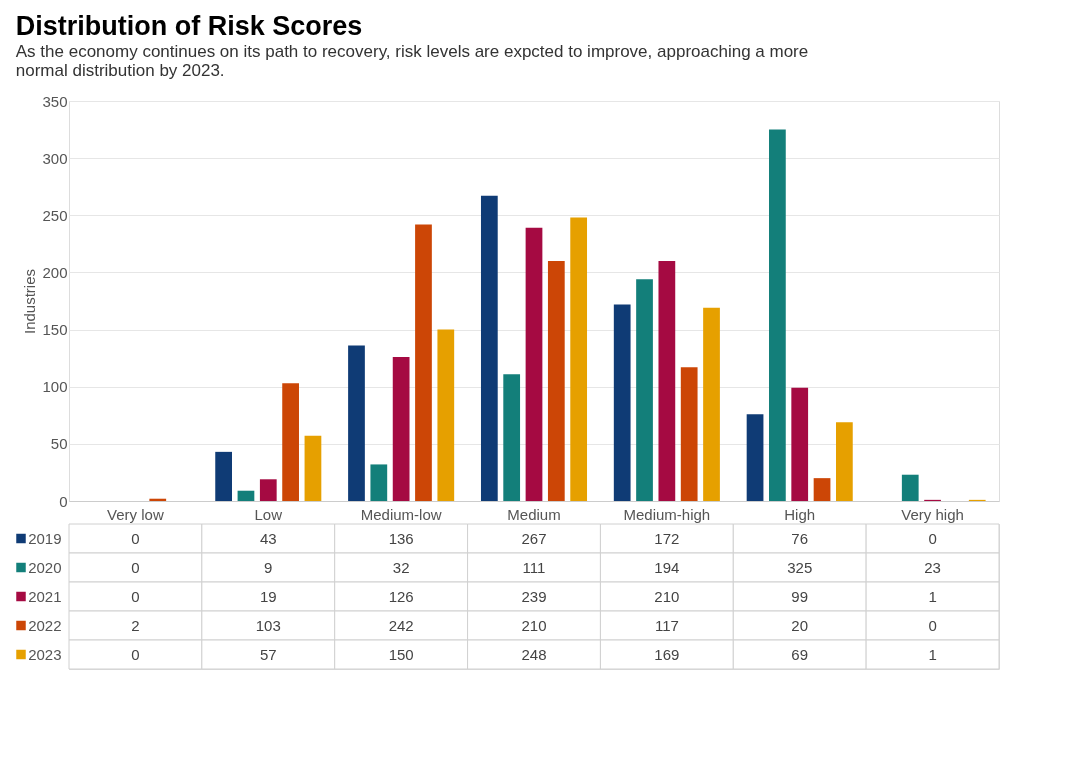  I want to click on data-label: 69, so click(800, 654).